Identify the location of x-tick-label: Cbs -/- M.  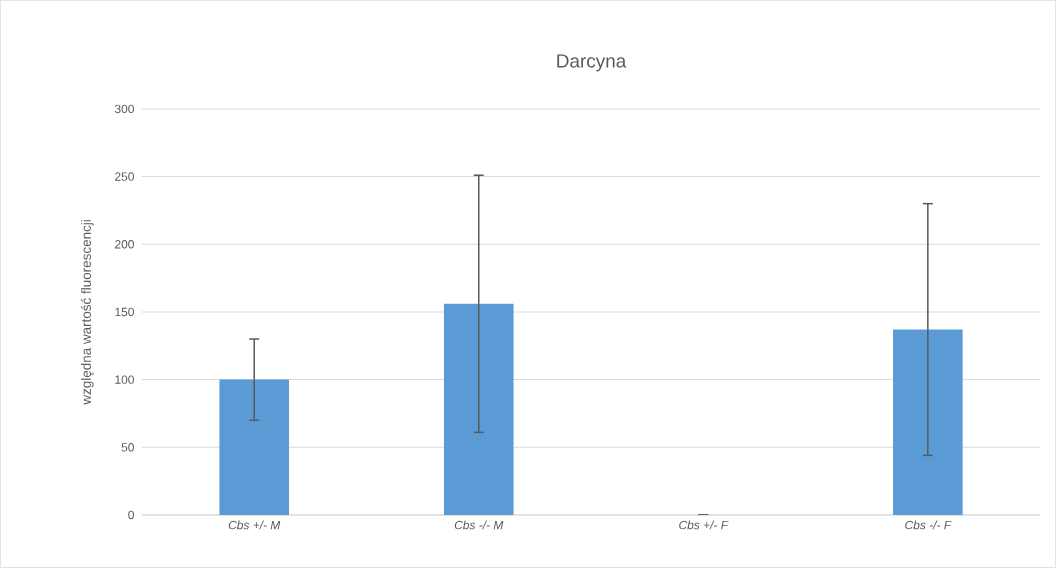
(479, 525).